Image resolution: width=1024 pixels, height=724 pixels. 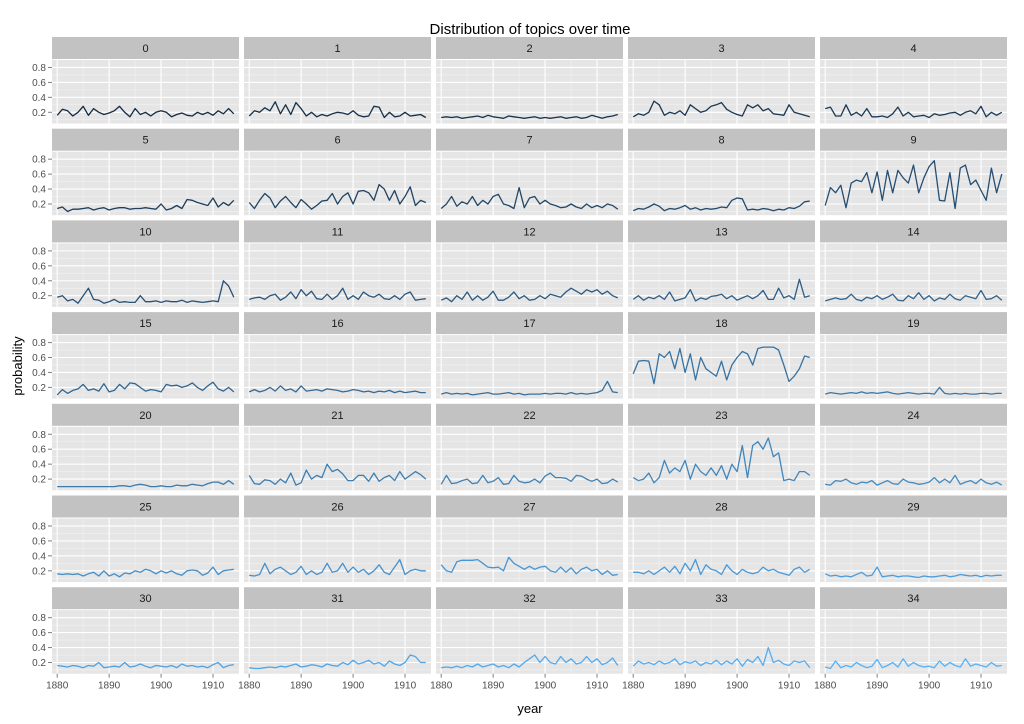 I want to click on facet-strip-label: 22, so click(x=529, y=416).